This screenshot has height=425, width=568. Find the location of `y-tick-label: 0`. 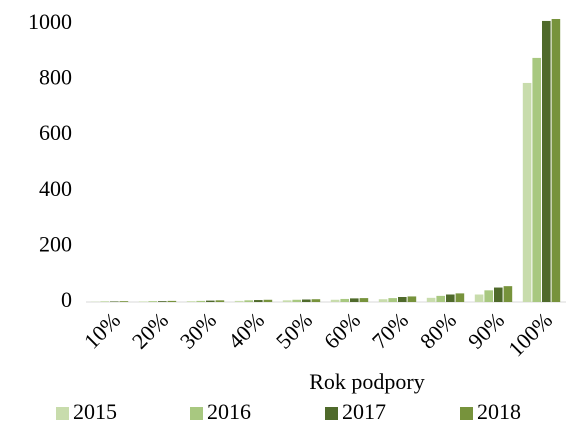

y-tick-label: 0 is located at coordinates (66, 299).